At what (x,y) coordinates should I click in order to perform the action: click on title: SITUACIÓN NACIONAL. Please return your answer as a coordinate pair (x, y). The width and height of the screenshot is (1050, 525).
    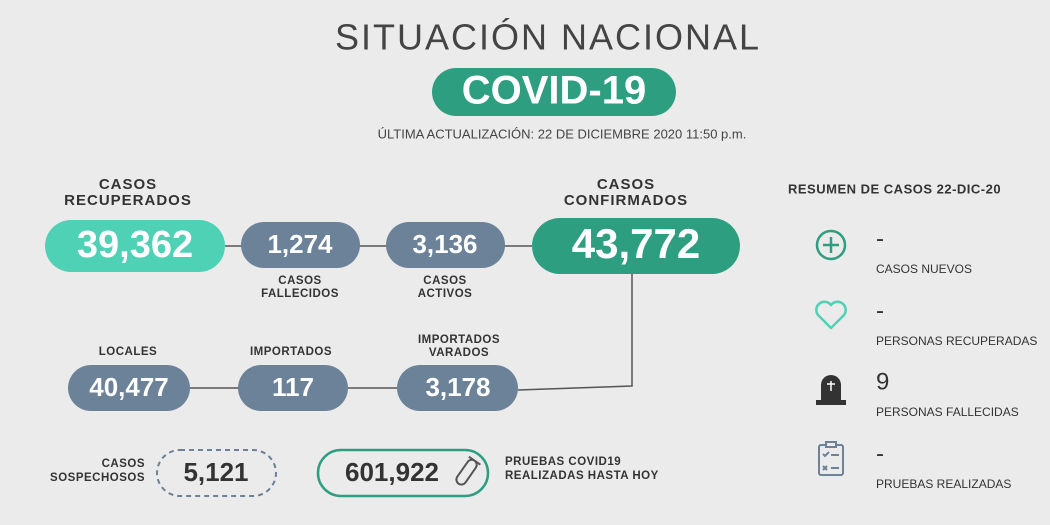
    Looking at the image, I should click on (548, 37).